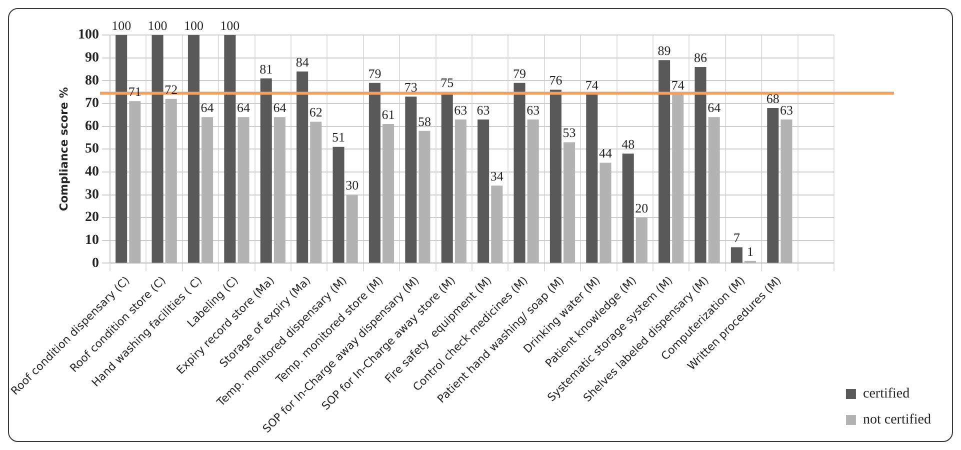 The height and width of the screenshot is (450, 961). What do you see at coordinates (339, 137) in the screenshot?
I see `data-label: 51` at bounding box center [339, 137].